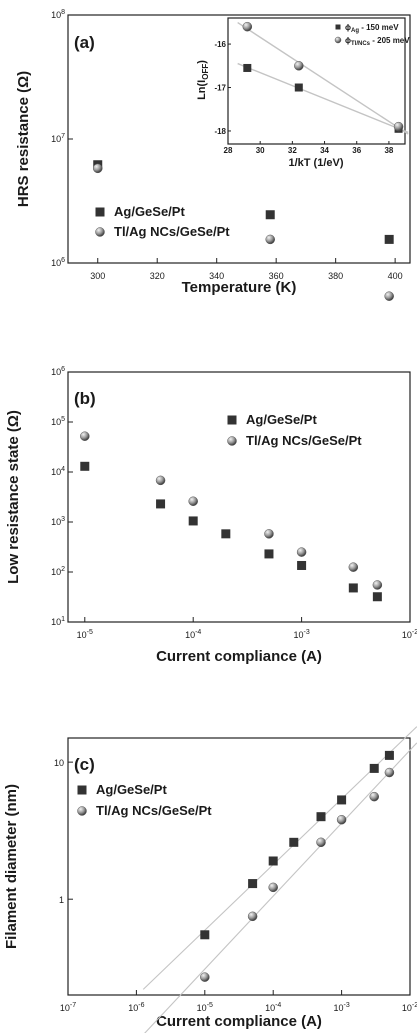  I want to click on a-legend-marker-sphere, so click(100, 232).